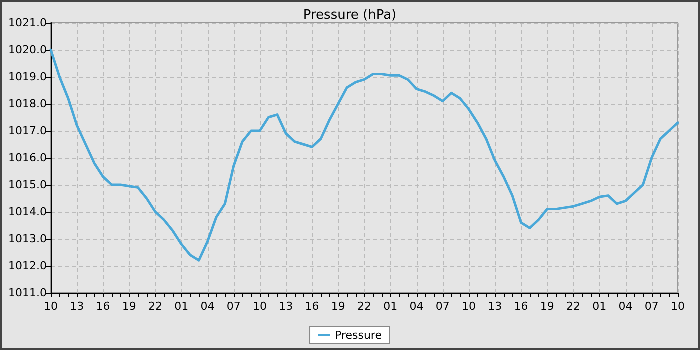  I want to click on y-tick-label: 1014.0, so click(27, 212).